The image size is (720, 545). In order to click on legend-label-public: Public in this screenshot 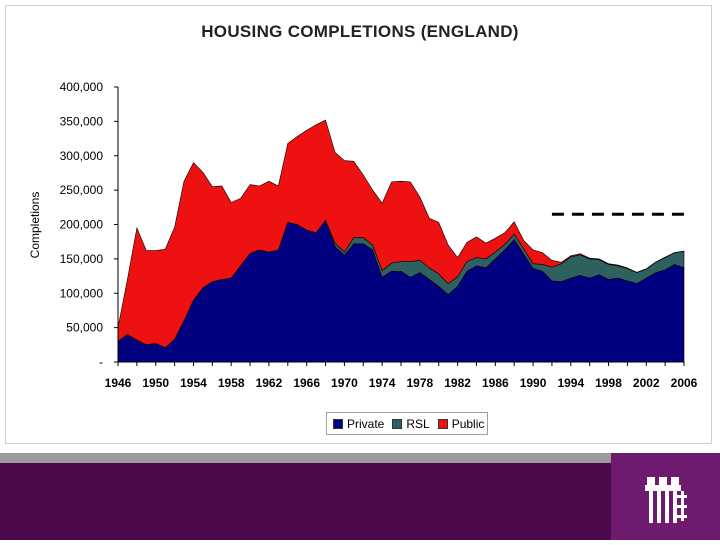, I will do `click(468, 423)`.